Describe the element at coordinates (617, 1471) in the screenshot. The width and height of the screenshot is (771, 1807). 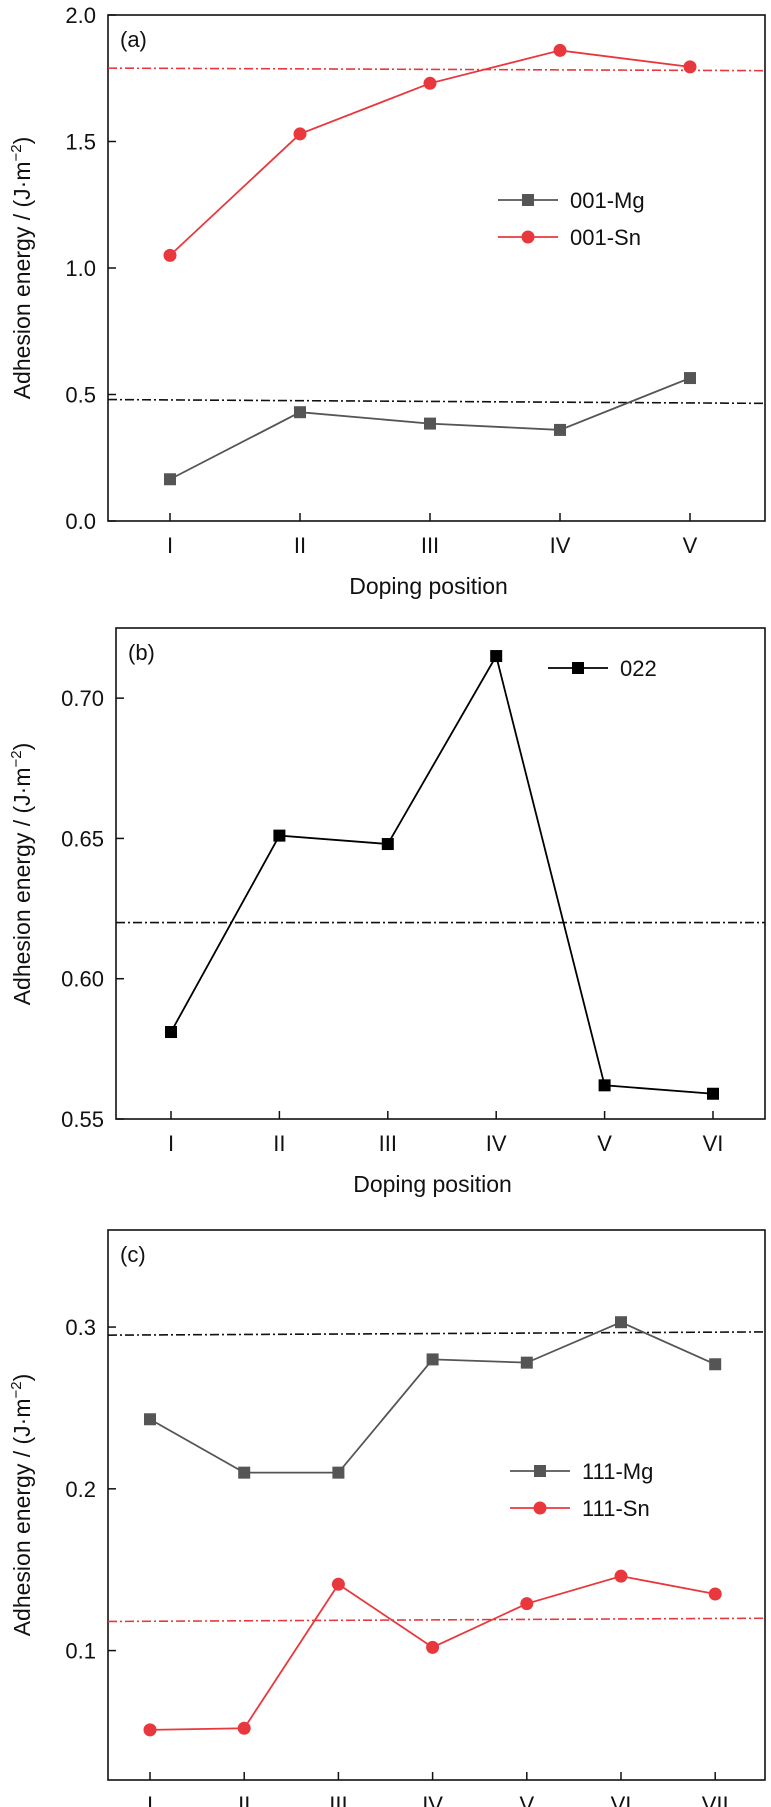
I see `panel-3-legend-label: 111-Mg` at that location.